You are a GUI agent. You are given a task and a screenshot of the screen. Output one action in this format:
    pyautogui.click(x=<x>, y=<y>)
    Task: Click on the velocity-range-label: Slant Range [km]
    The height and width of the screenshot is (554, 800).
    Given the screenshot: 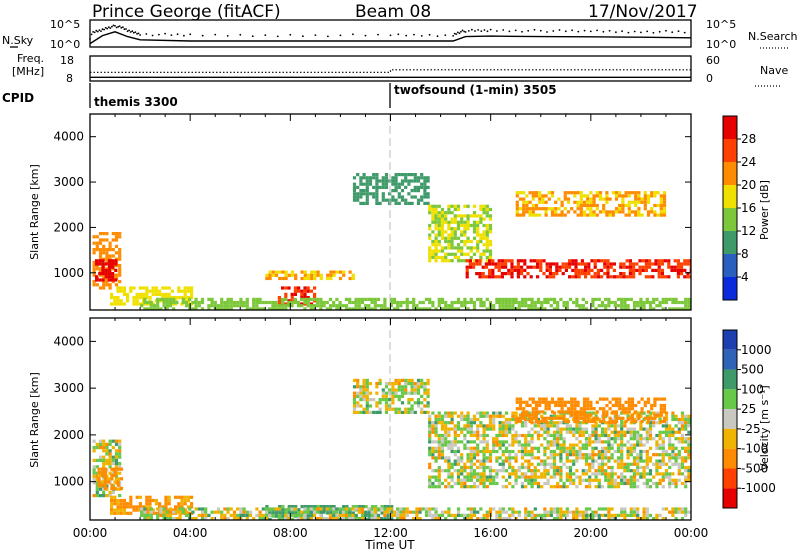 What is the action you would take?
    pyautogui.click(x=34, y=420)
    